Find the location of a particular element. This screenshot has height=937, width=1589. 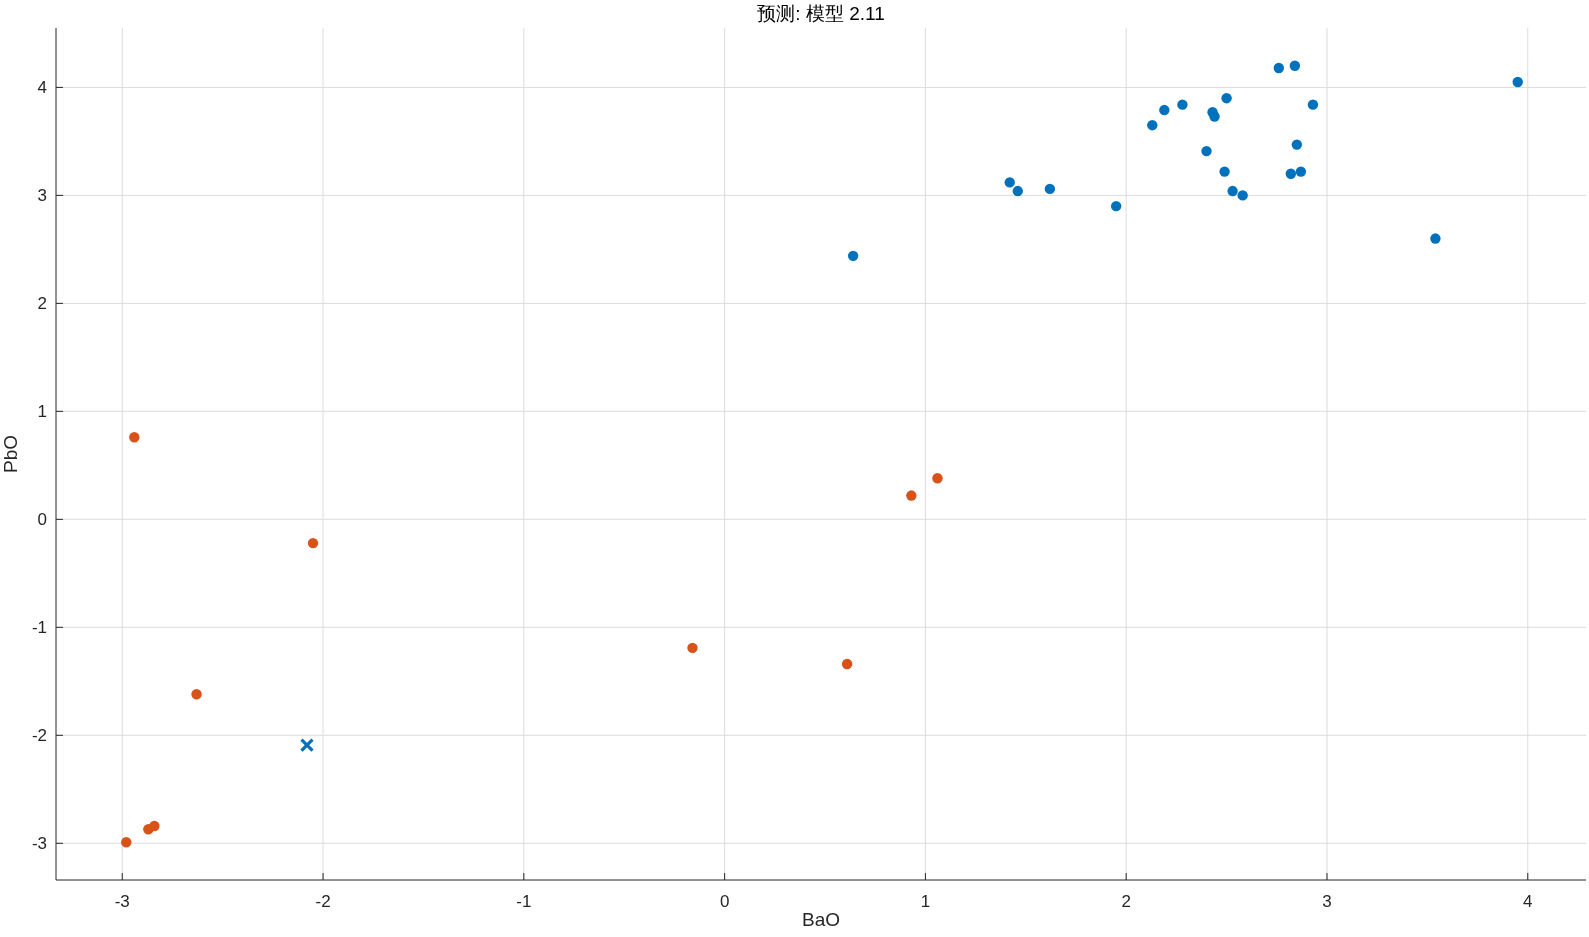

y-tick-label: -3 is located at coordinates (39, 844).